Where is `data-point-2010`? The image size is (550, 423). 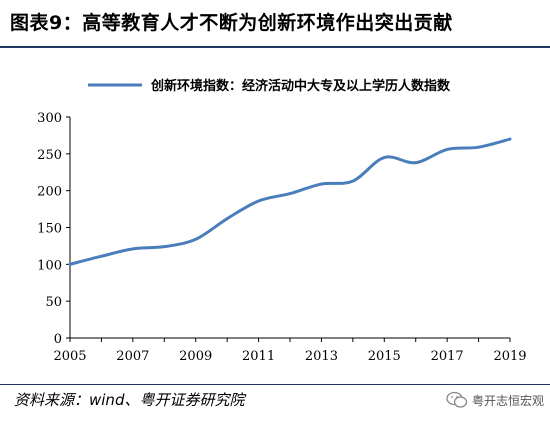
data-point-2010 is located at coordinates (227, 219).